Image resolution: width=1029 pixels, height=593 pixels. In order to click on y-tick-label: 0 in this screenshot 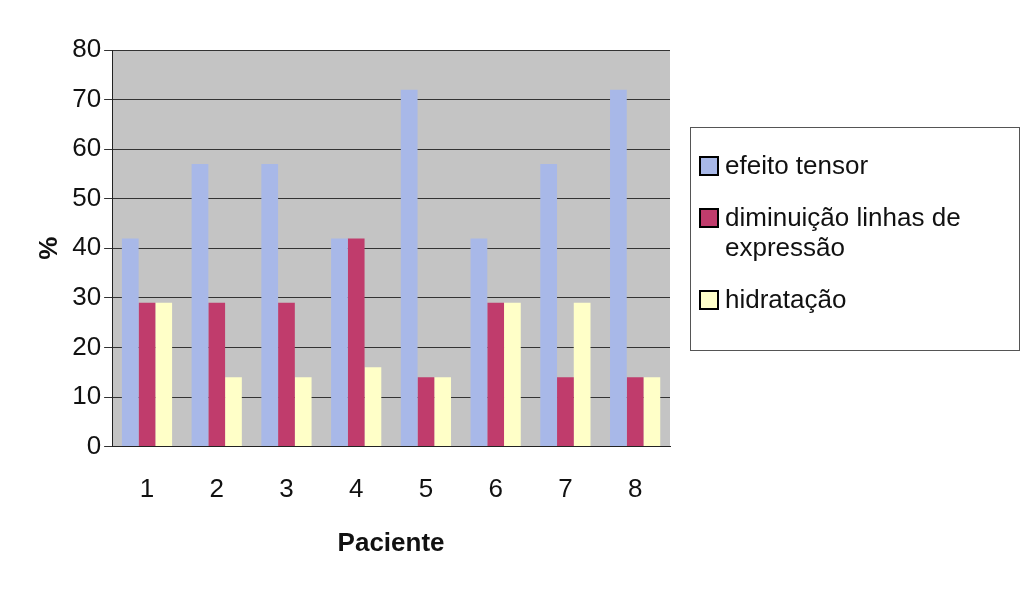, I will do `click(94, 444)`.